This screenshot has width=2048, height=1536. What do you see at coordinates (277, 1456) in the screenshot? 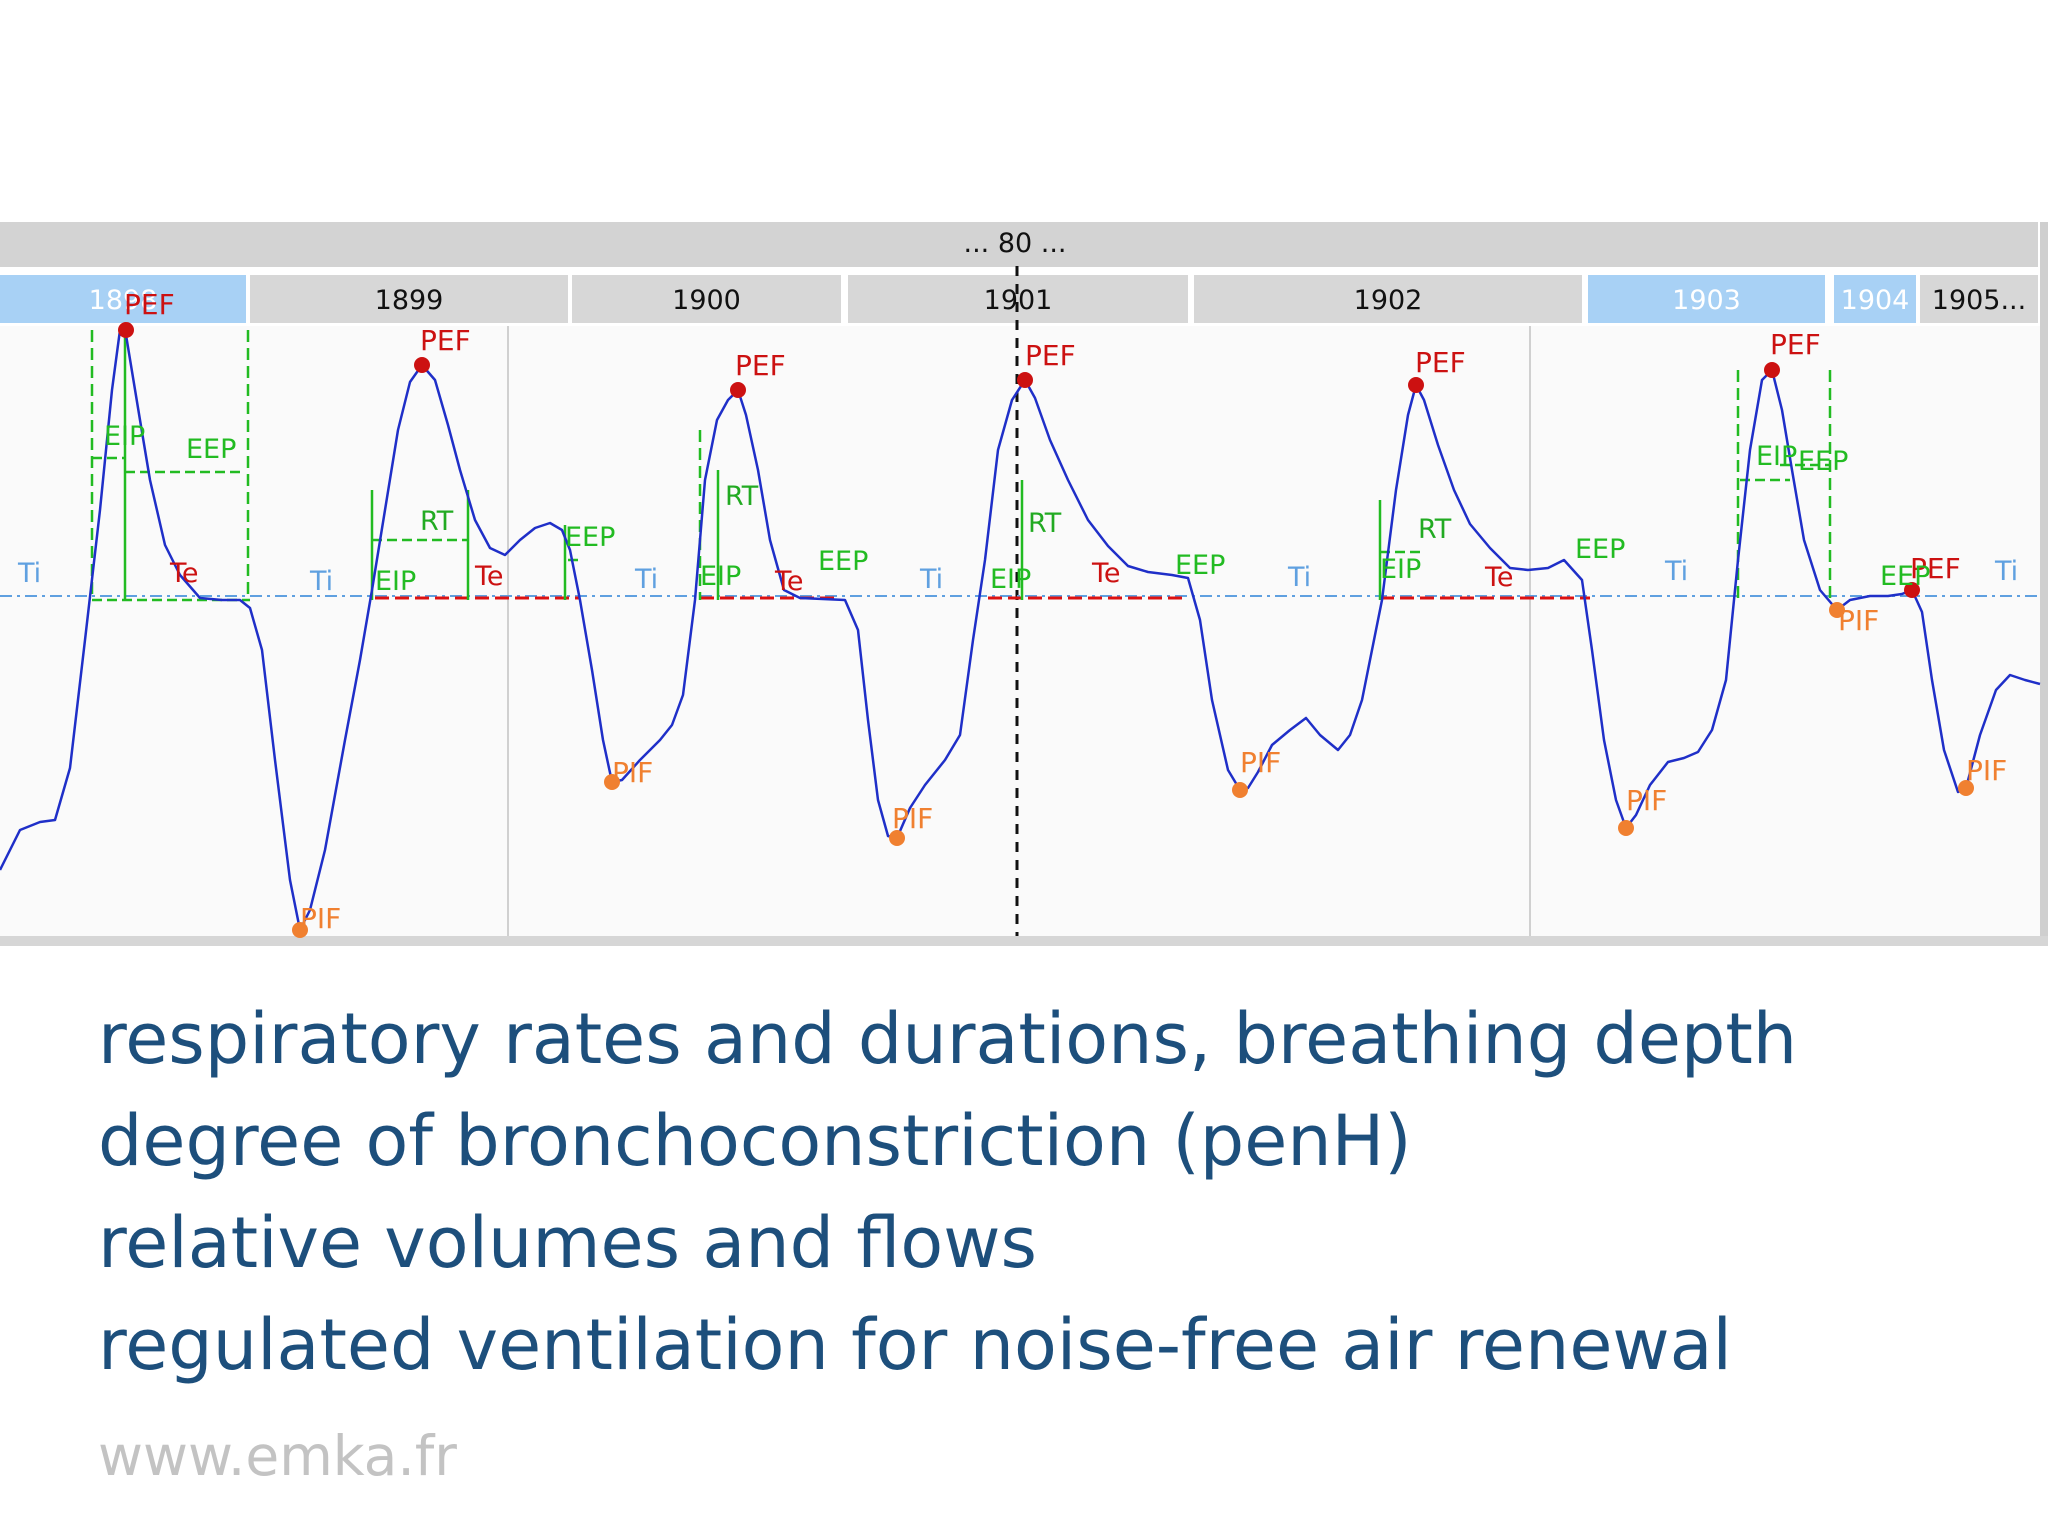
I see `website-url: www.emka.fr` at bounding box center [277, 1456].